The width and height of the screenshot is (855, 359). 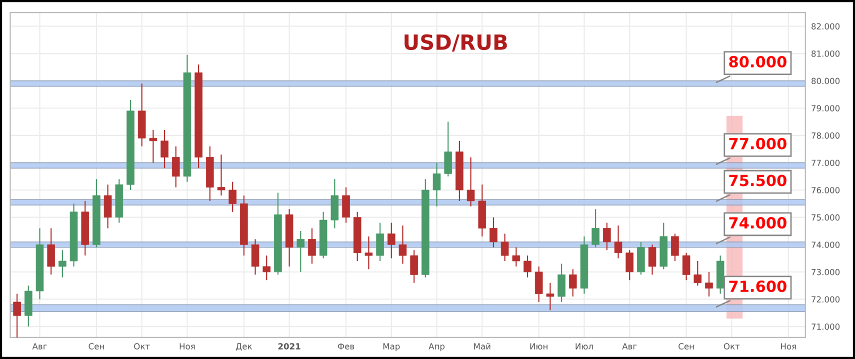 What do you see at coordinates (826, 299) in the screenshot?
I see `y-tick-label: 72.000` at bounding box center [826, 299].